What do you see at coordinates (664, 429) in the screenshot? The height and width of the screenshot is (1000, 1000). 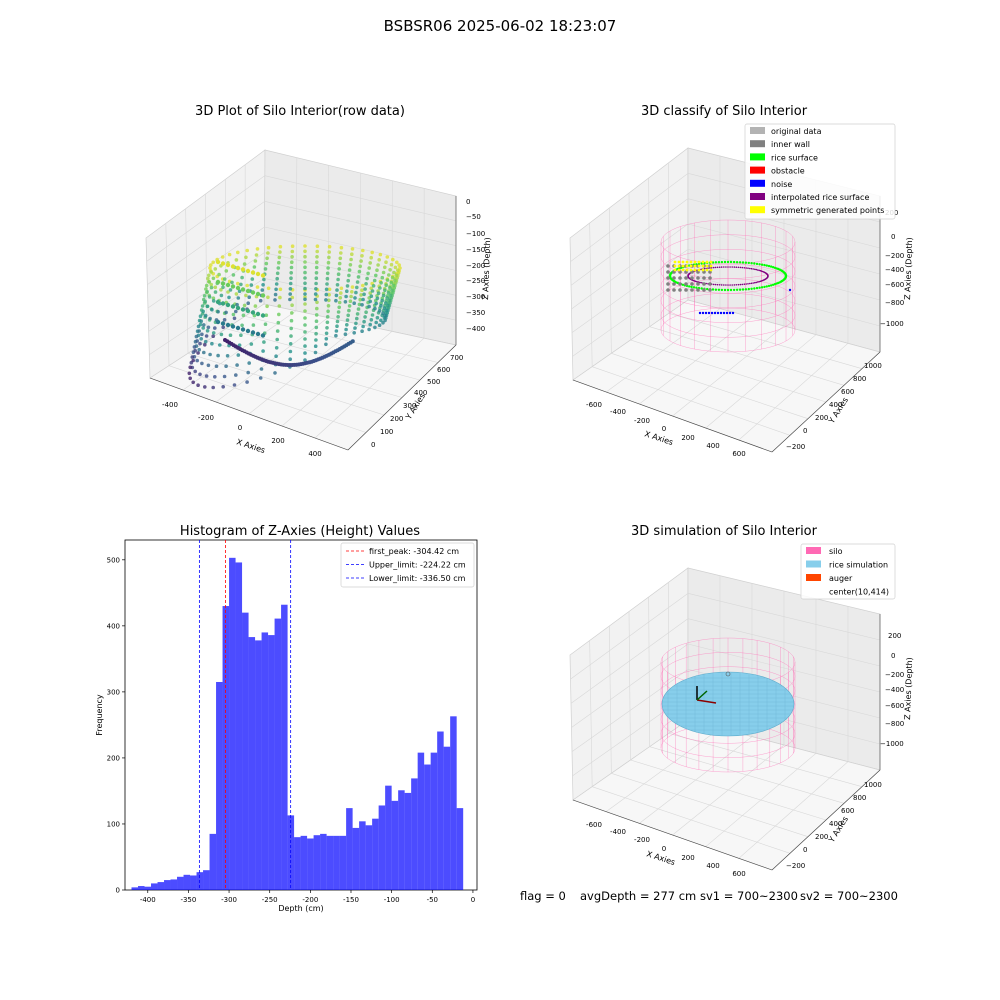 I see `p2-xtick: 0` at bounding box center [664, 429].